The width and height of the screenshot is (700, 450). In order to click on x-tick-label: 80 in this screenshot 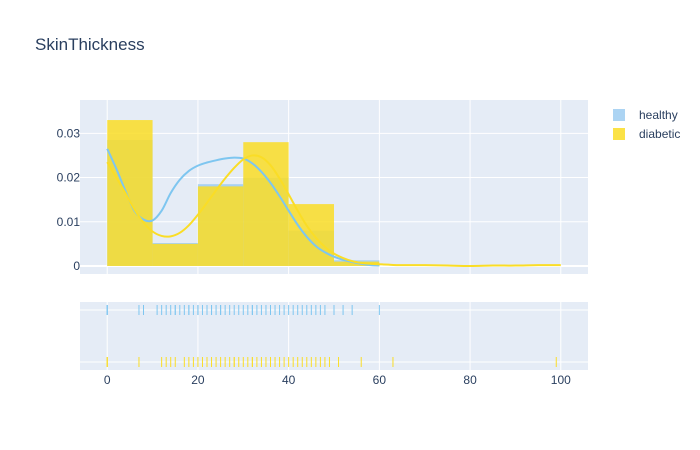, I will do `click(470, 380)`.